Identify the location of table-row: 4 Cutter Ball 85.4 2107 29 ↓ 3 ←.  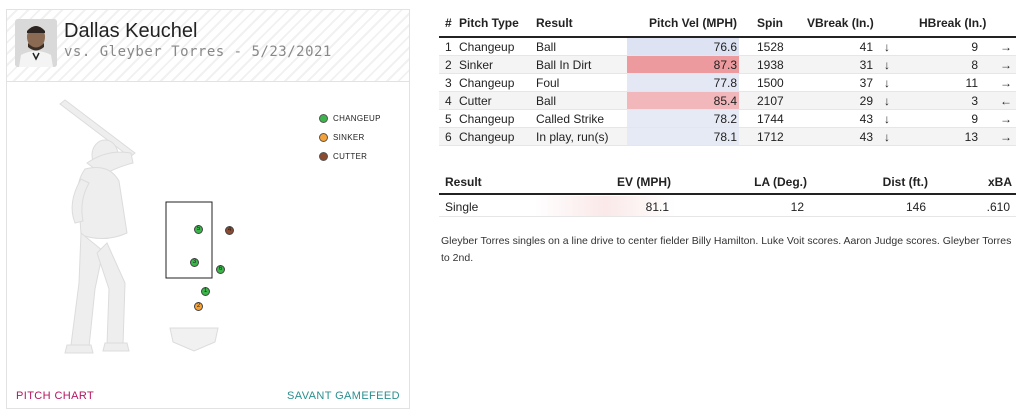
(727, 101).